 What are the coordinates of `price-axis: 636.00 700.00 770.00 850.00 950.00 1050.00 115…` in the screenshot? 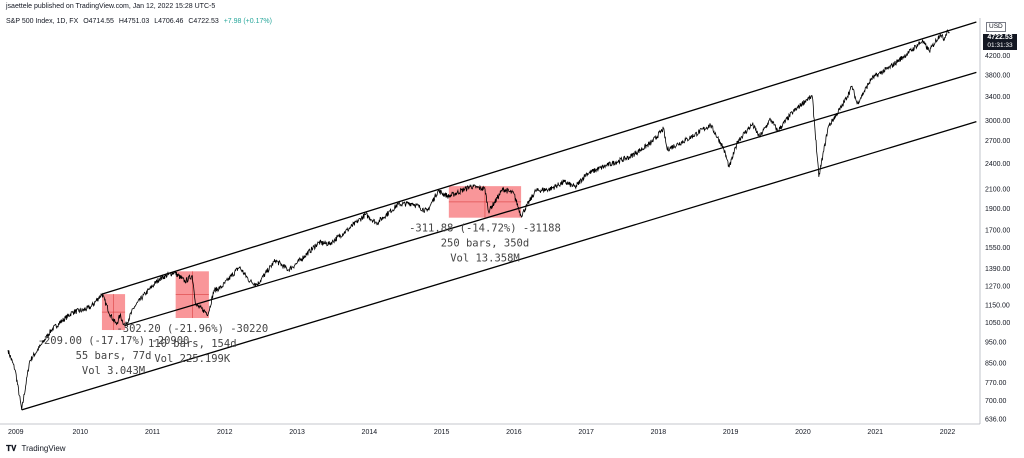 It's located at (997, 238).